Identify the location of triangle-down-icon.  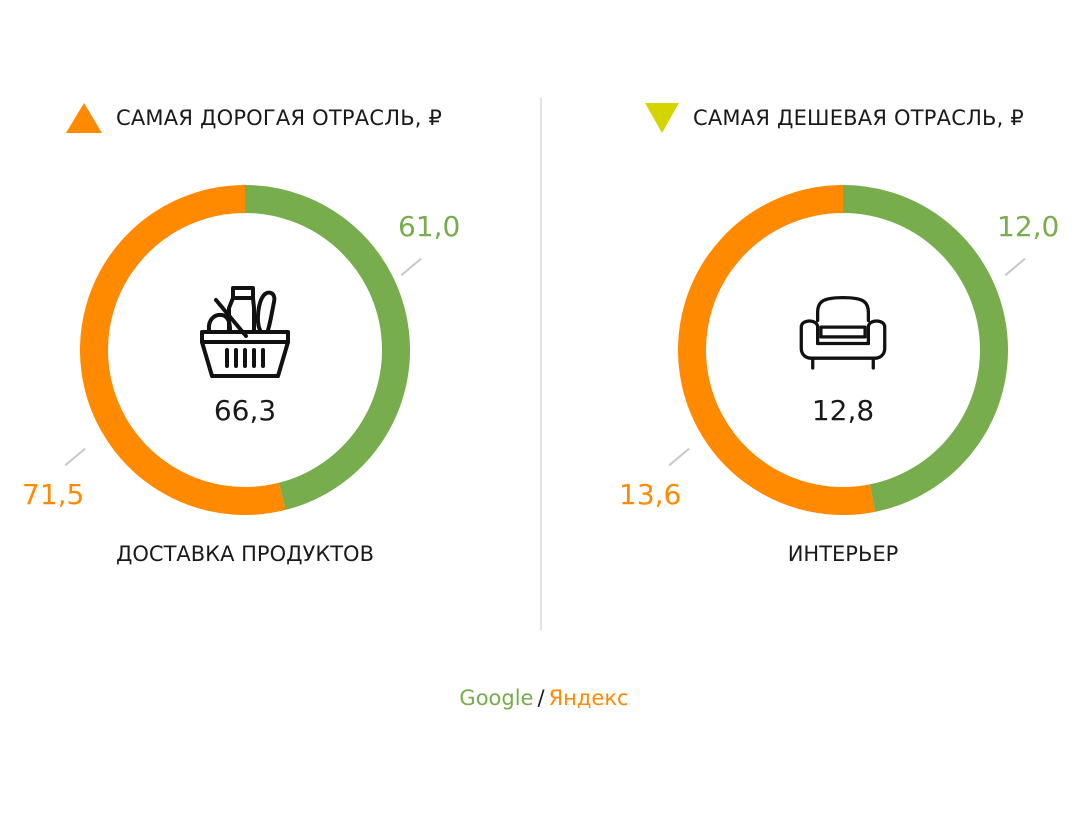
(662, 118).